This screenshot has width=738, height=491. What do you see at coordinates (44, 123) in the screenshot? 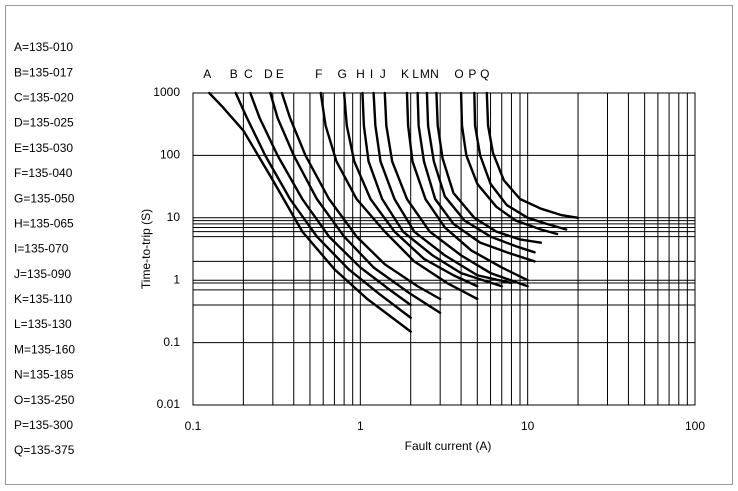
I see `legend-label: D=135-025` at bounding box center [44, 123].